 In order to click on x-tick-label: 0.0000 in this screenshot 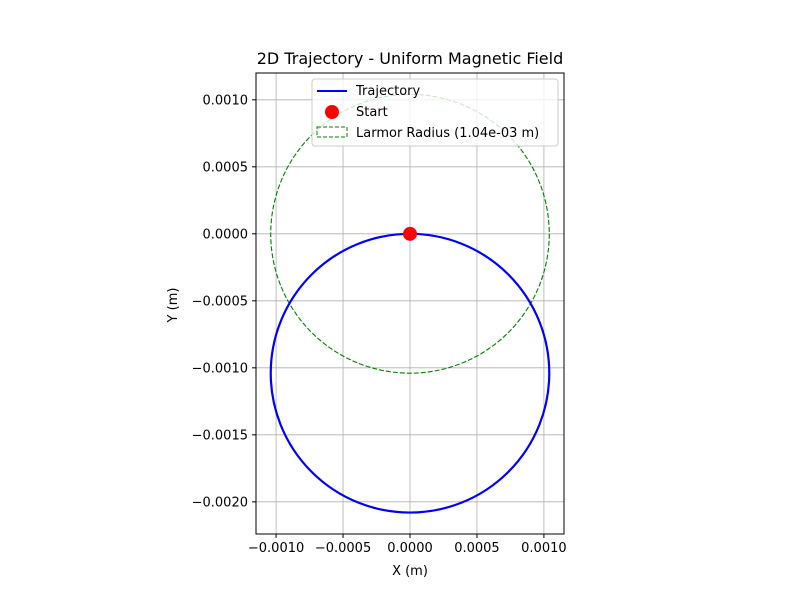, I will do `click(410, 548)`.